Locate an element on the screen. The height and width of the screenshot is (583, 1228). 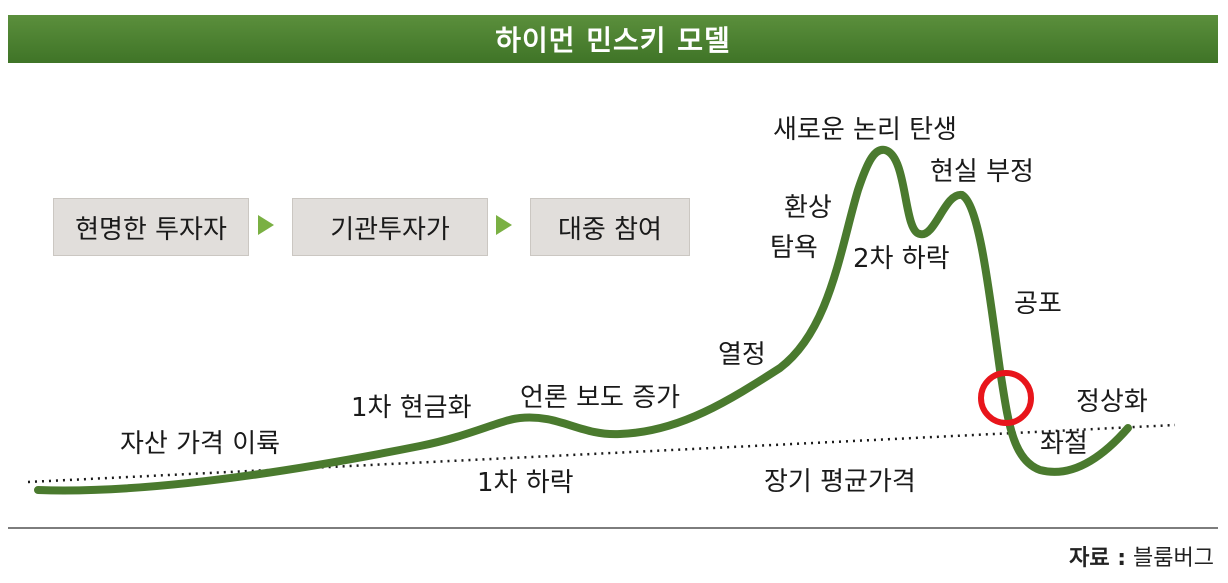
label-fear: 공포 is located at coordinates (1038, 304).